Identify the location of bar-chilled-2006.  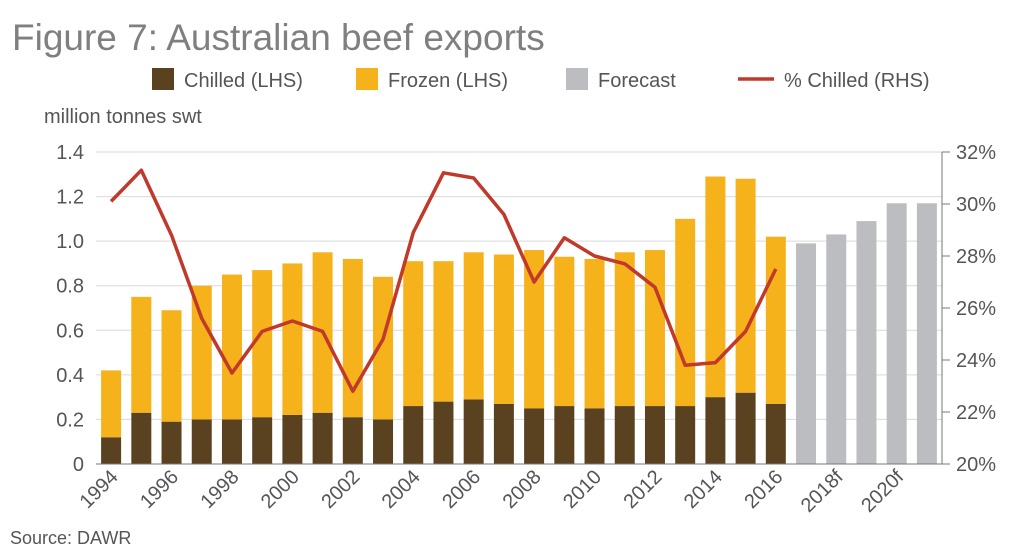
(473, 431).